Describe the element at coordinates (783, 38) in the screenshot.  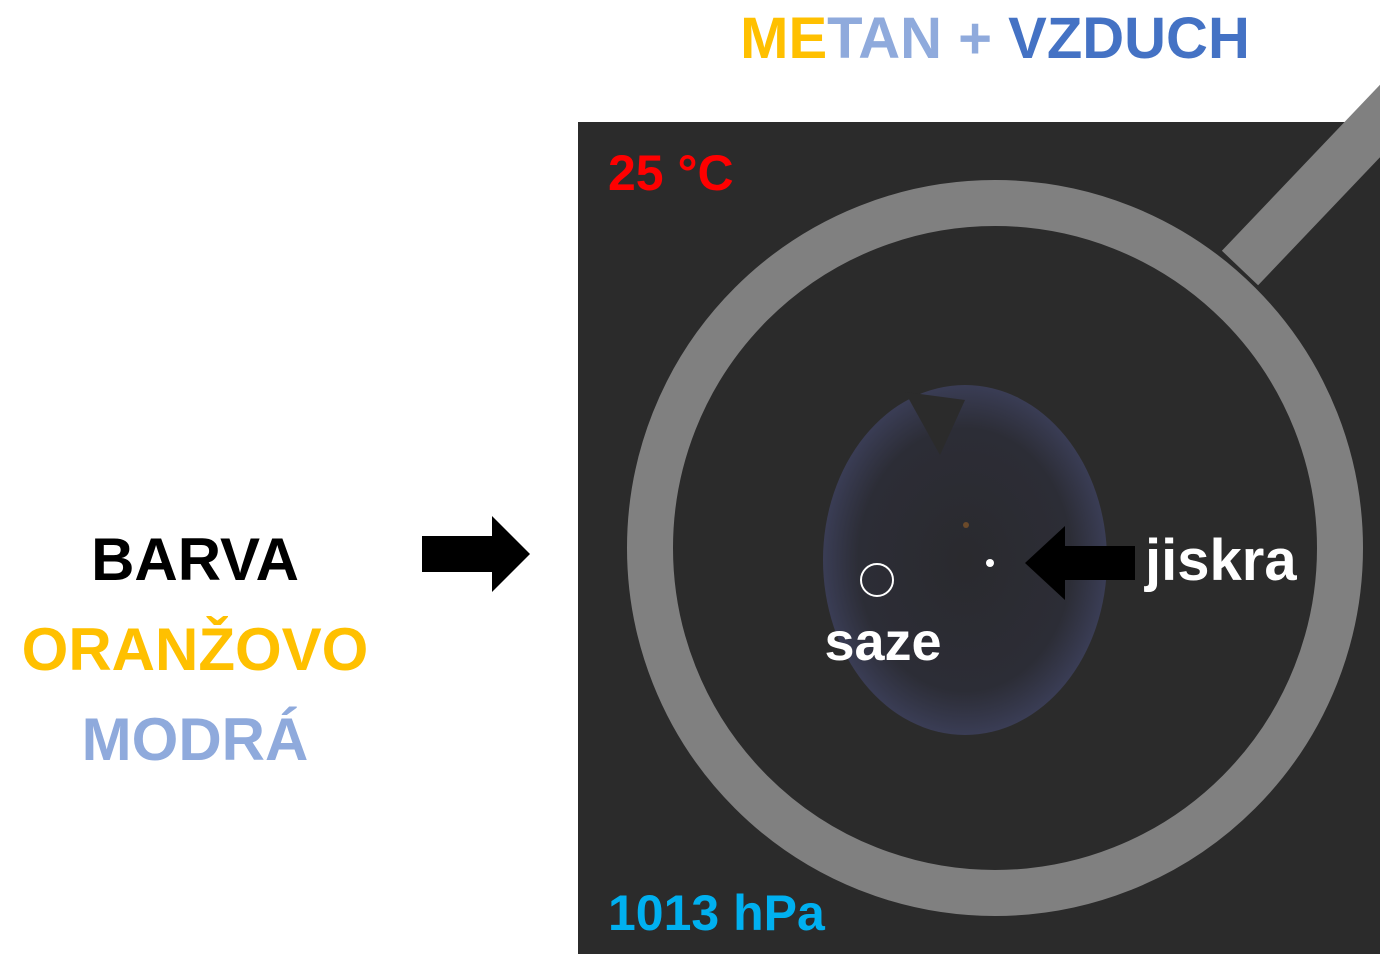
I see `title-part: ME` at that location.